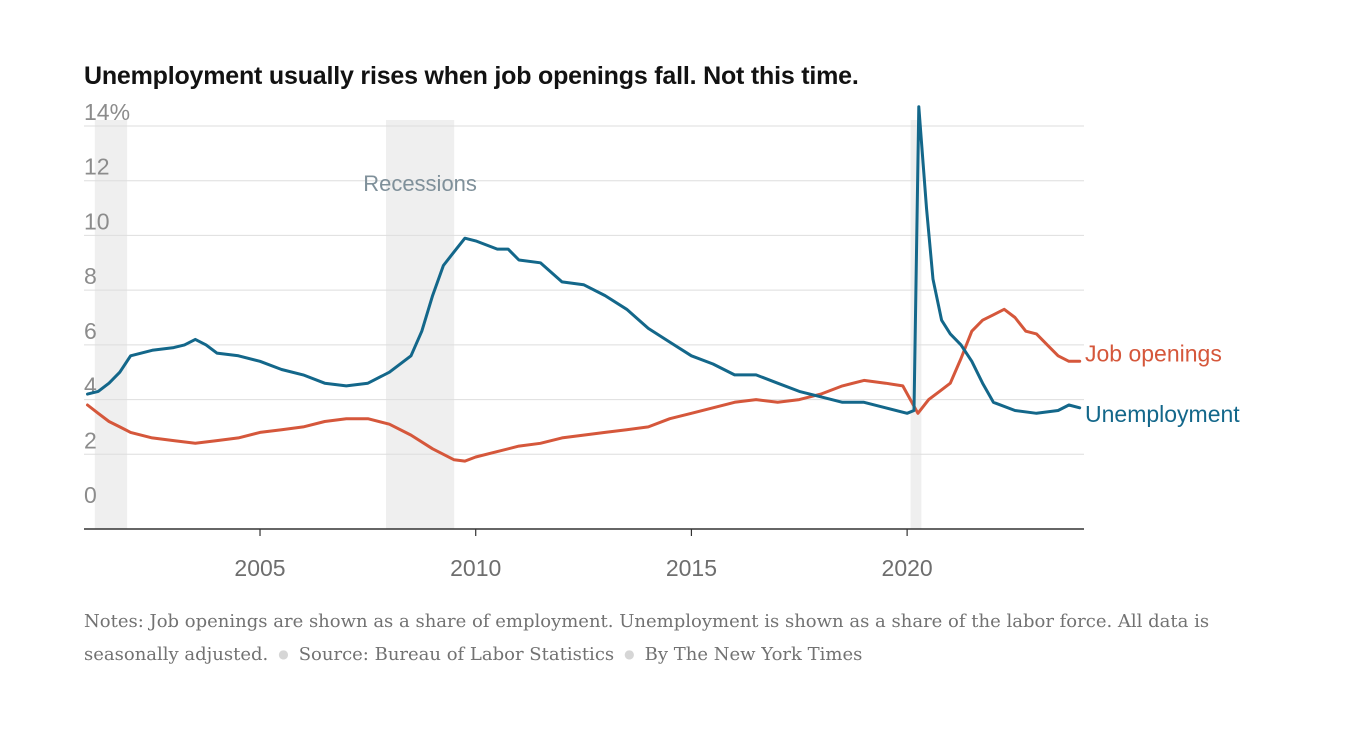 The height and width of the screenshot is (736, 1354). What do you see at coordinates (90, 495) in the screenshot?
I see `y-tick-label: 0` at bounding box center [90, 495].